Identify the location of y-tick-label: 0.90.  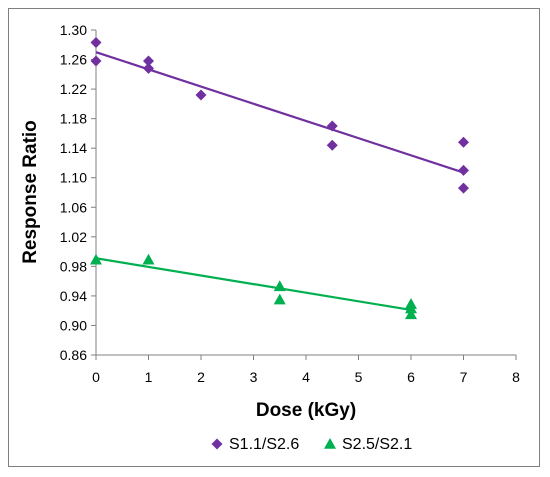
(73, 325).